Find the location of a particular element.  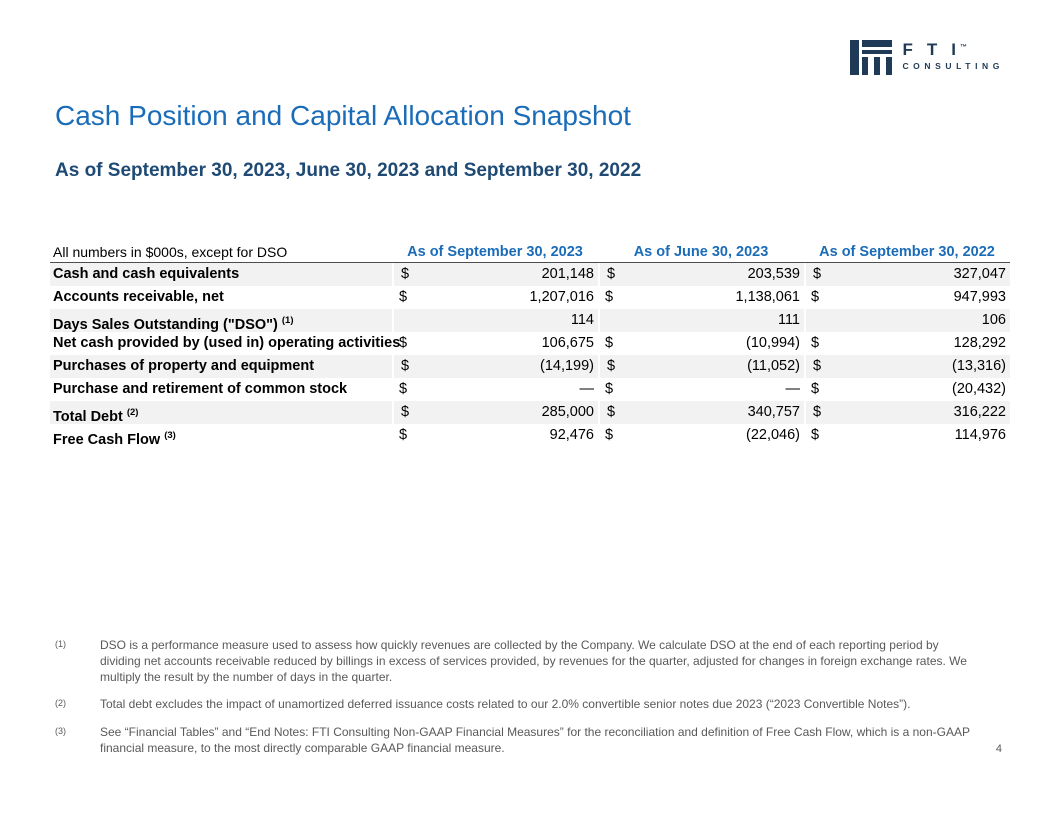

value-cell: (14,199) is located at coordinates (506, 366).